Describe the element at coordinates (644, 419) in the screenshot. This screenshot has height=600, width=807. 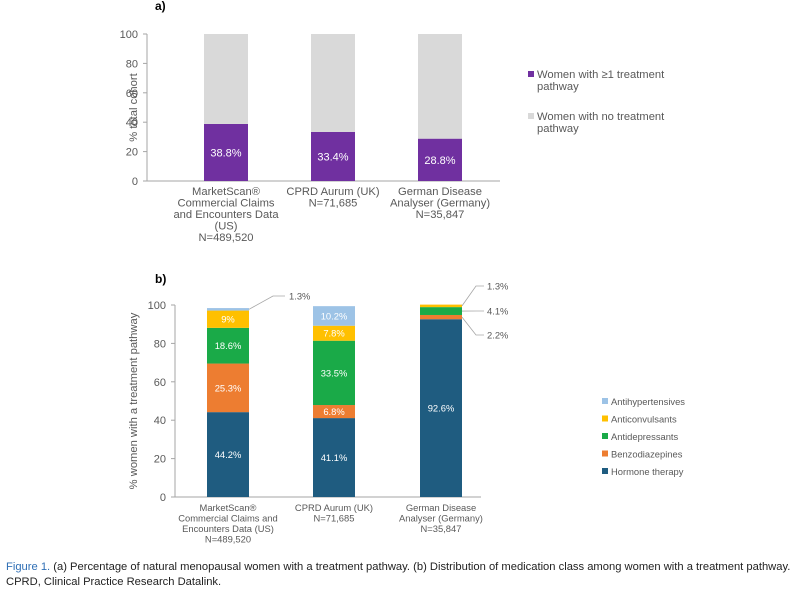
I see `legend-label: Anticonvulsants` at that location.